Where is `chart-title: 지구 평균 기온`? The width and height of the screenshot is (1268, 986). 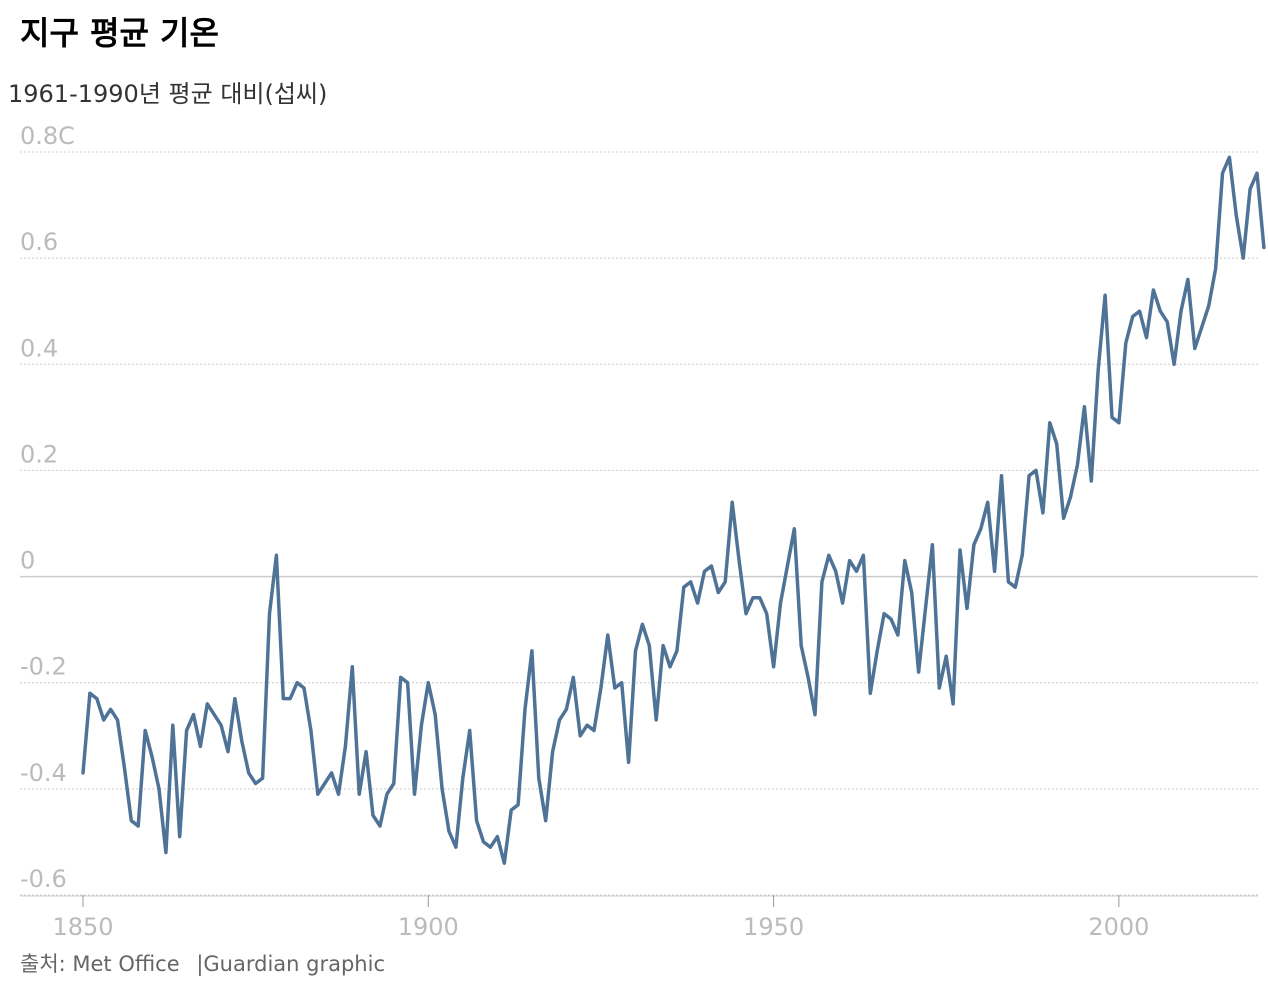
chart-title: 지구 평균 기온 is located at coordinates (119, 33).